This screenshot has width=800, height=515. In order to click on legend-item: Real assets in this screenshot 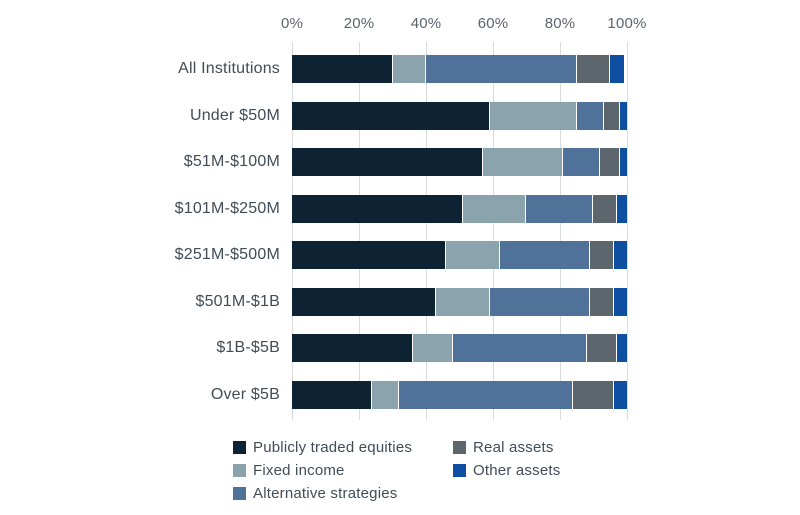, I will do `click(506, 447)`.